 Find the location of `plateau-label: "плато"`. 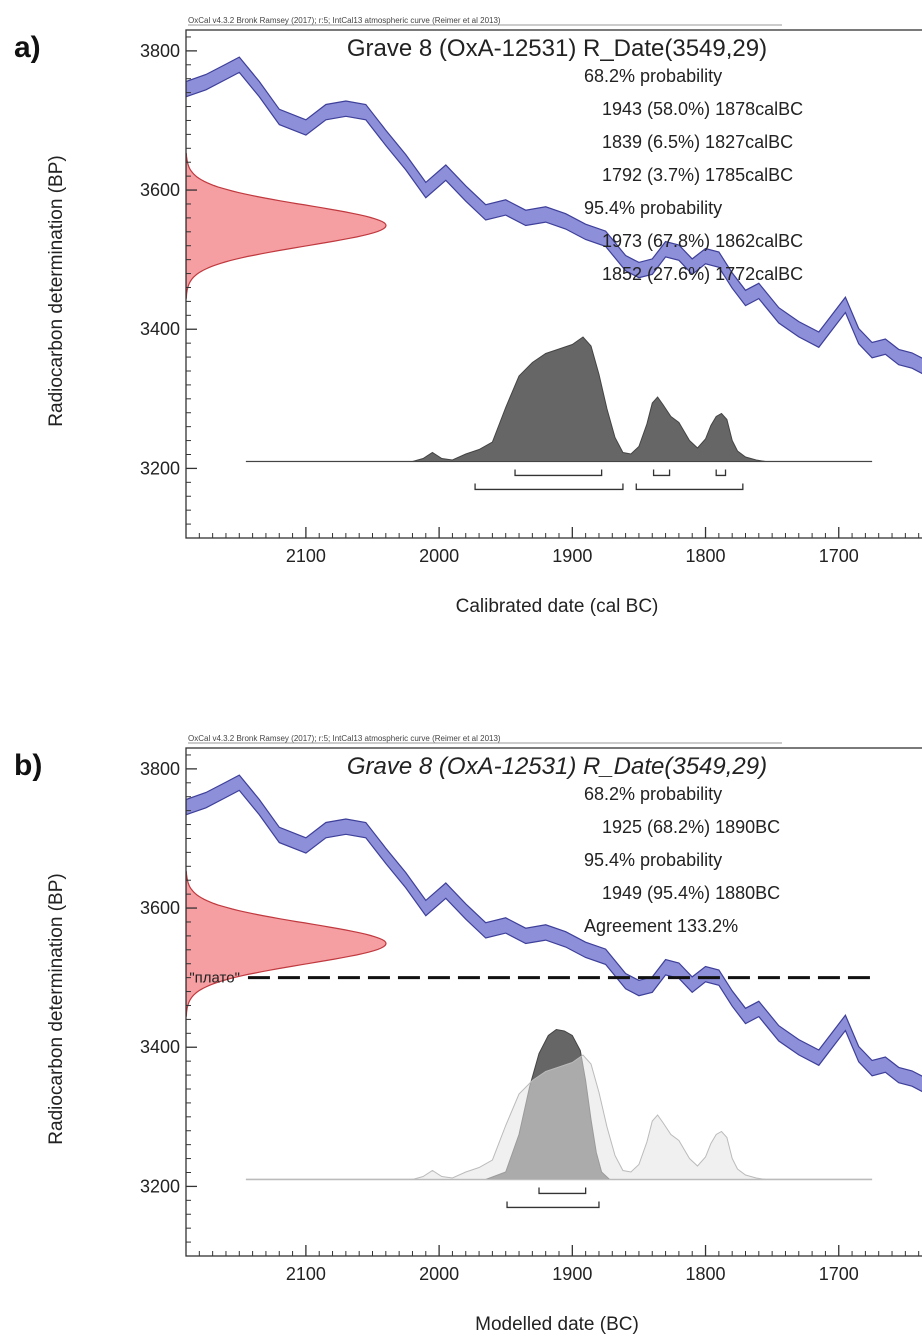

plateau-label: "плато" is located at coordinates (214, 978).